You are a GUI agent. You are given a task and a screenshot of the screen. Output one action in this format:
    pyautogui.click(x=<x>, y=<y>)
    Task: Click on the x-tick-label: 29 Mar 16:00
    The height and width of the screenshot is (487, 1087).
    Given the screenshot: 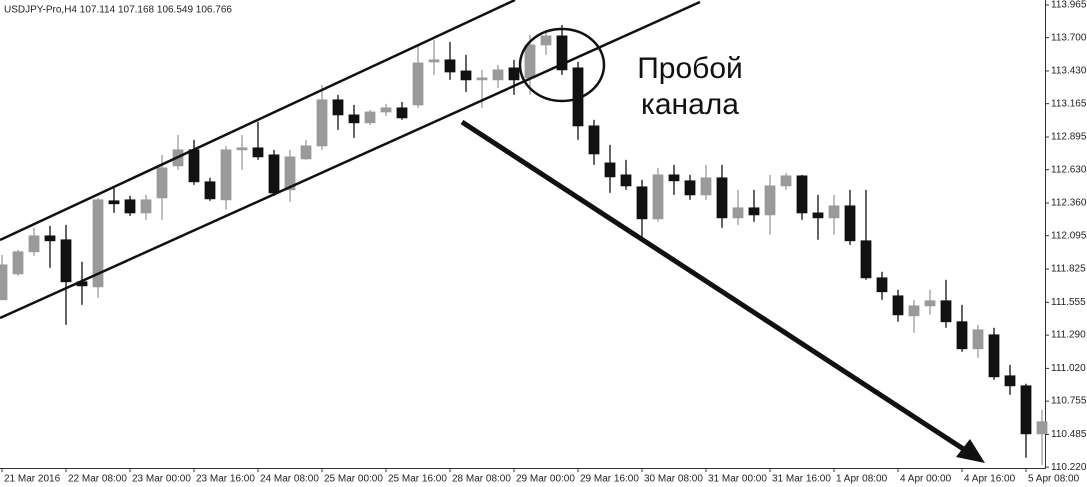 What is the action you would take?
    pyautogui.click(x=609, y=479)
    